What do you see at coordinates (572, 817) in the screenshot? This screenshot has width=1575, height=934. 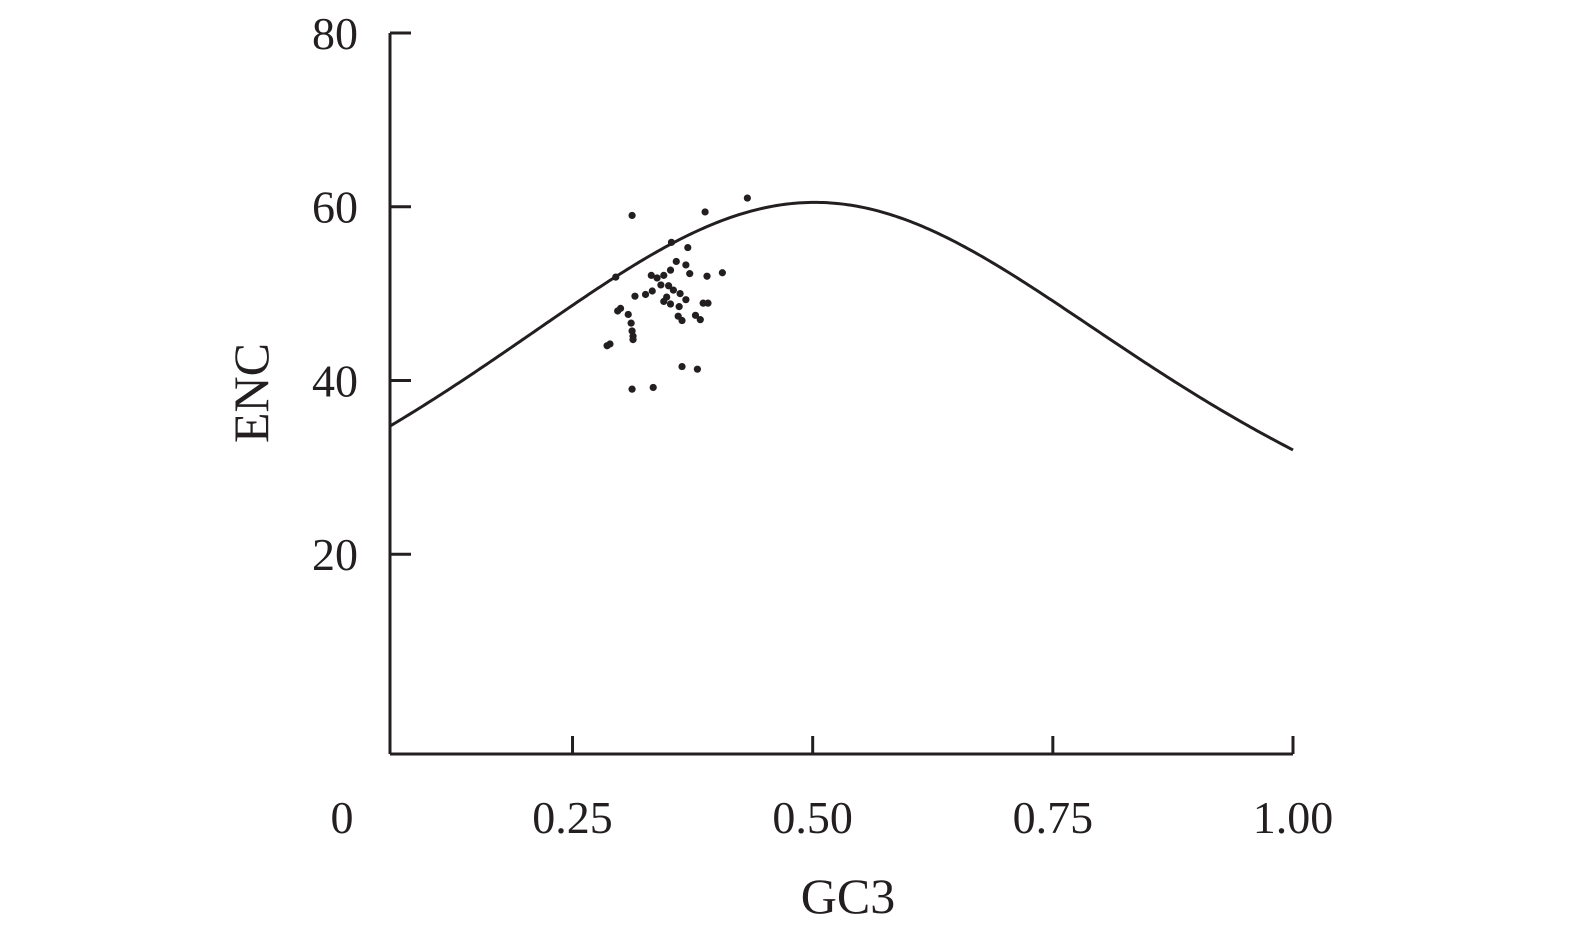 I see `x-tick-label: 0.25` at bounding box center [572, 817].